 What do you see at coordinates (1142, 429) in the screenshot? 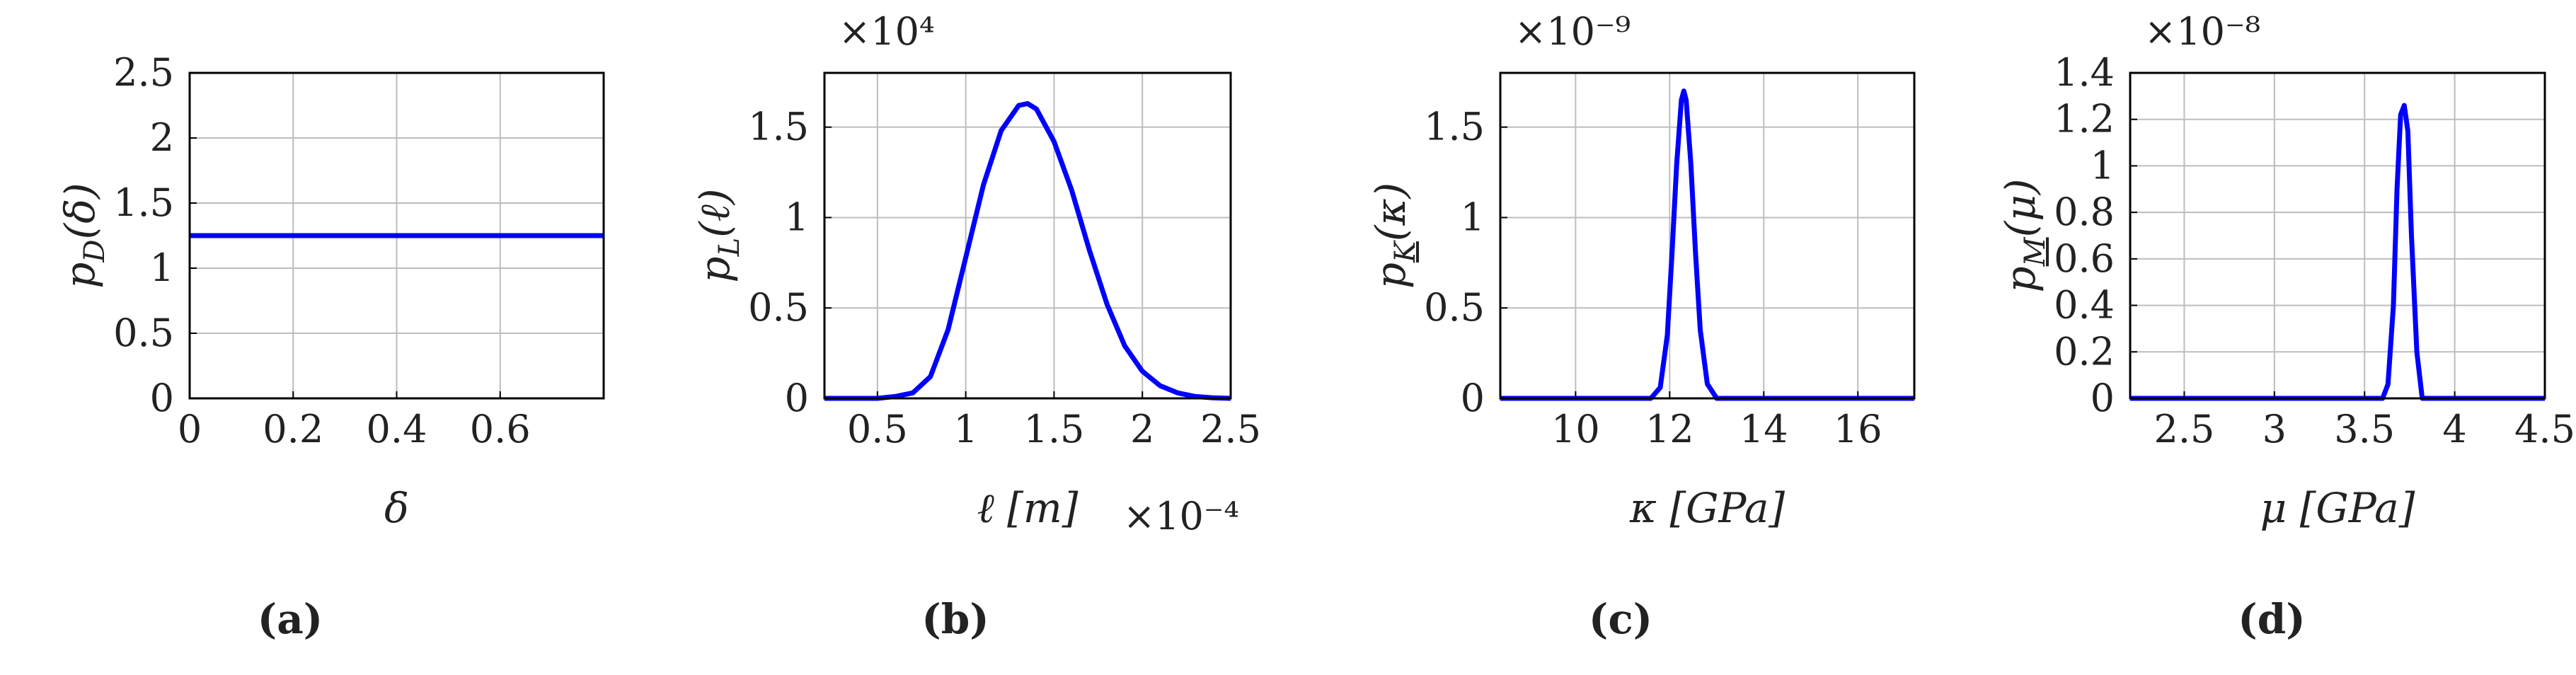
I see `x-tick-label: 2` at bounding box center [1142, 429].